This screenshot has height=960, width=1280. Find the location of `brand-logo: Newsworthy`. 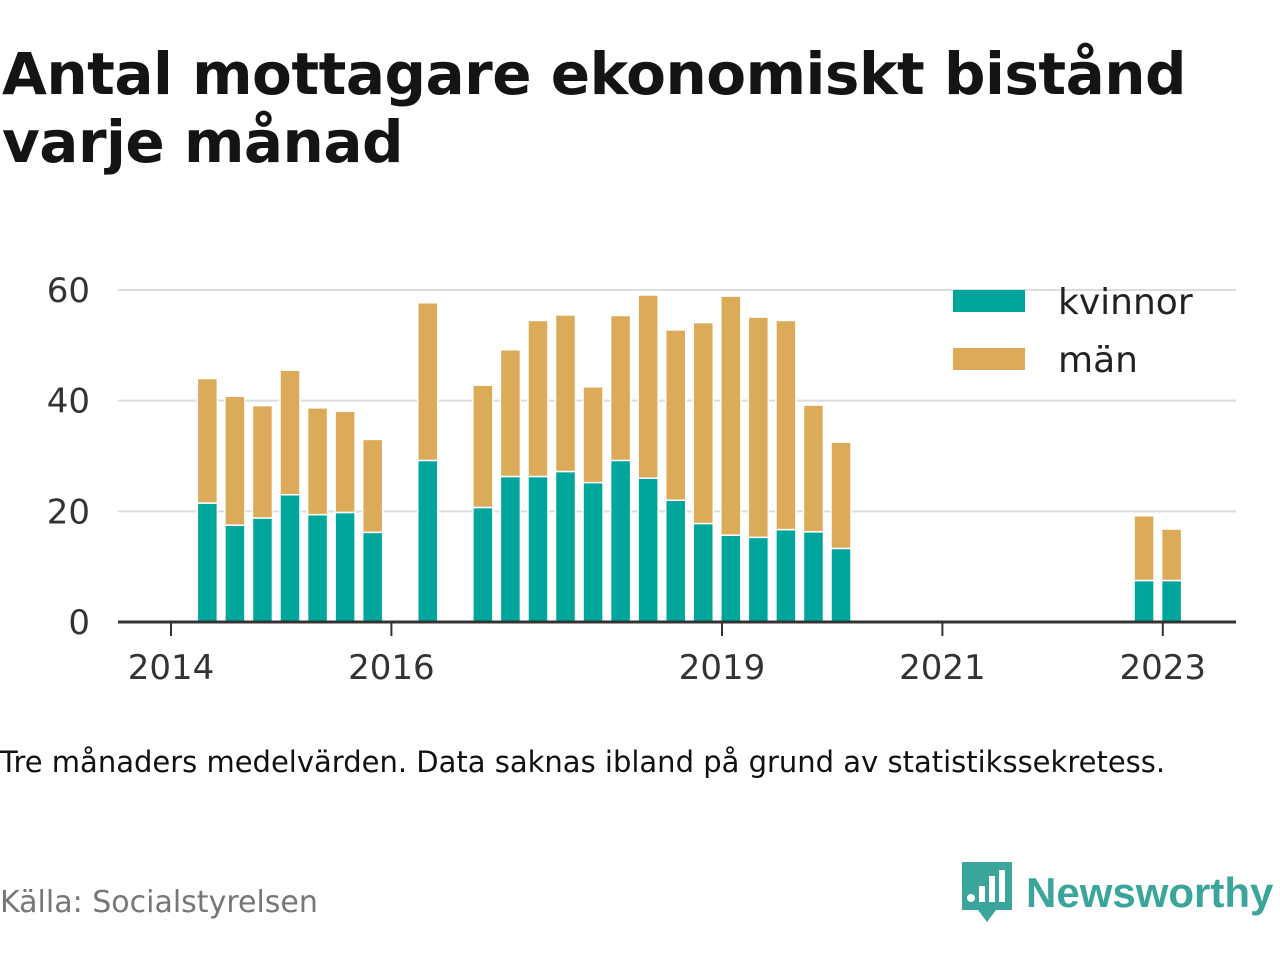

brand-logo: Newsworthy is located at coordinates (1117, 893).